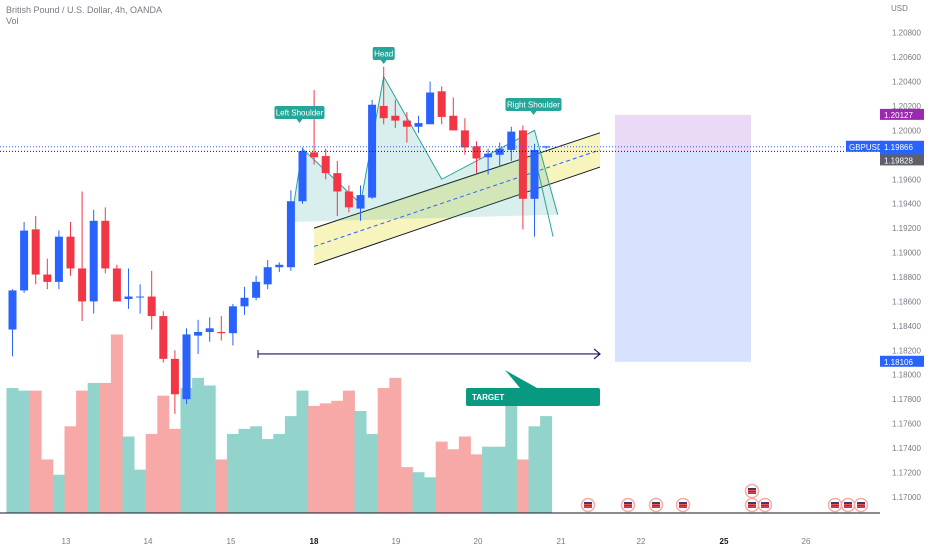 The width and height of the screenshot is (932, 550). I want to click on target-callout: TARGET, so click(533, 388).